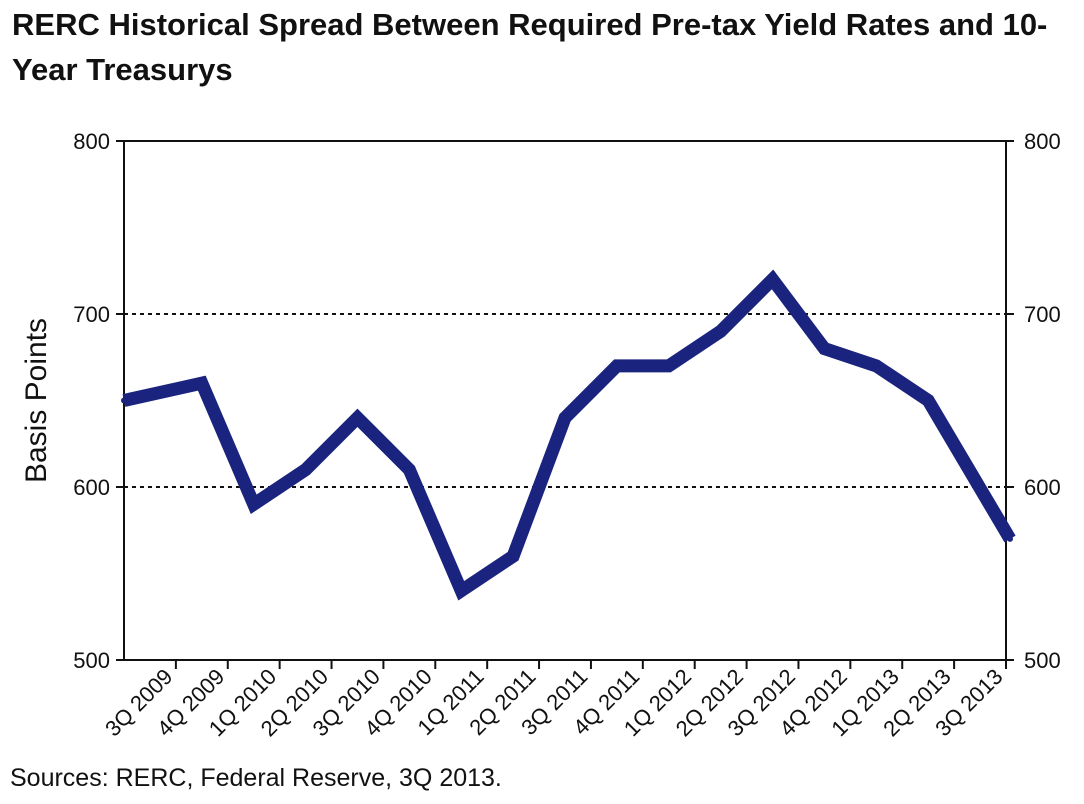 The width and height of the screenshot is (1084, 804). What do you see at coordinates (720, 331) in the screenshot?
I see `data-point-2Q-2012` at bounding box center [720, 331].